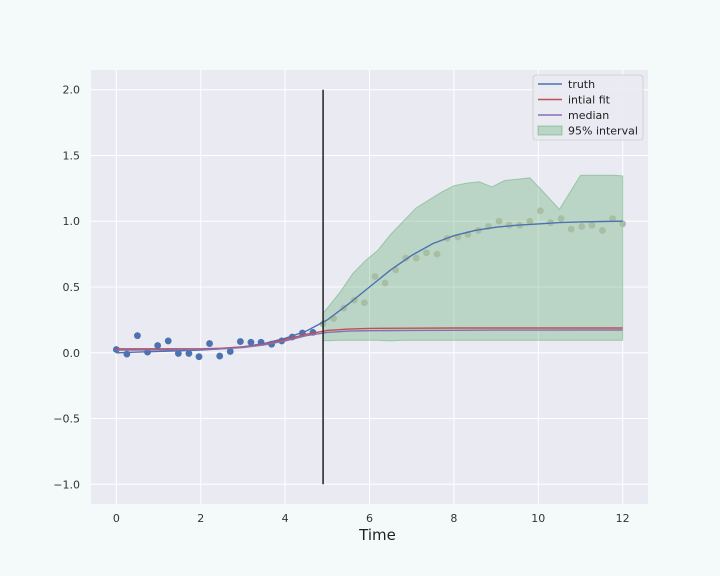 The width and height of the screenshot is (720, 576). Describe the element at coordinates (66, 484) in the screenshot. I see `y-tick-label: −1.0` at that location.